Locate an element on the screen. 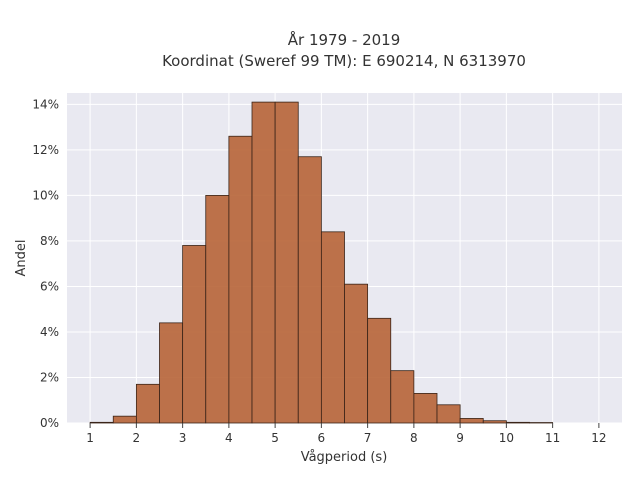 This screenshot has width=640, height=484. x-tick-label: 5 is located at coordinates (275, 438).